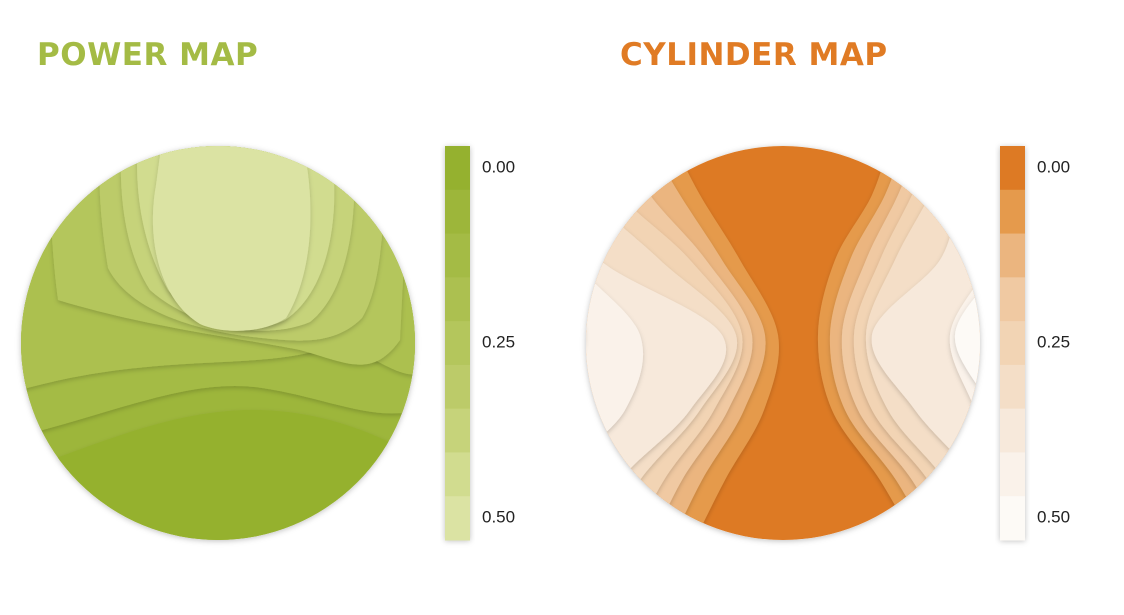 Image resolution: width=1124 pixels, height=615 pixels. I want to click on chart-title: CYLINDER MAP, so click(754, 55).